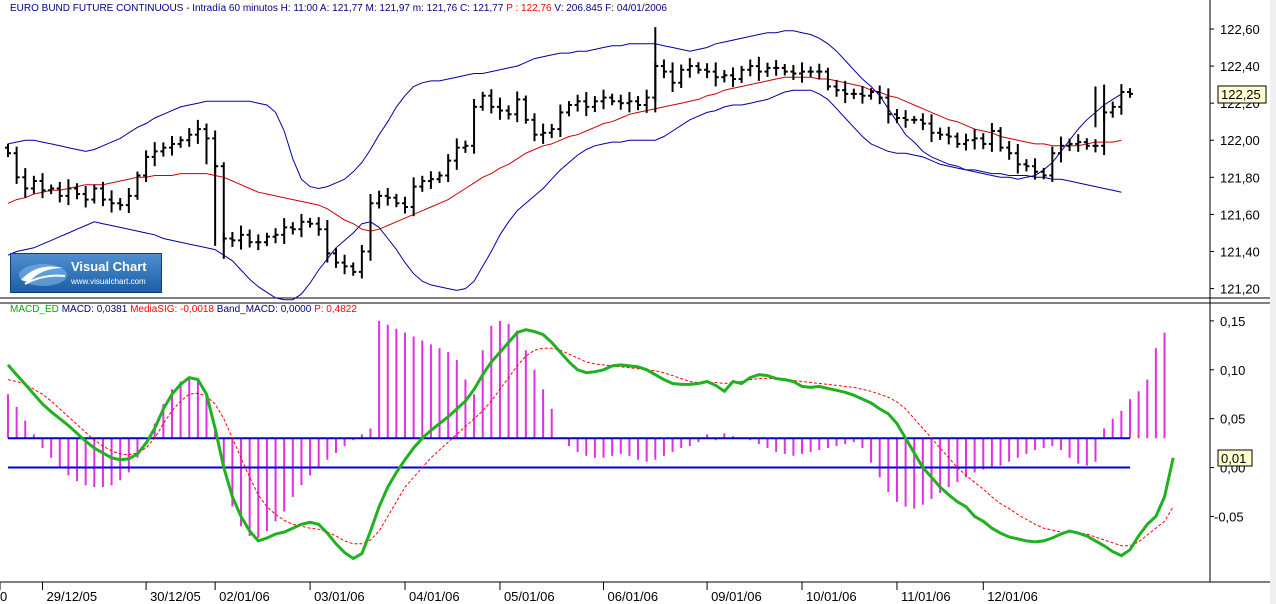 The image size is (1276, 604). What do you see at coordinates (1232, 419) in the screenshot?
I see `macd-tick-label: 0,05` at bounding box center [1232, 419].